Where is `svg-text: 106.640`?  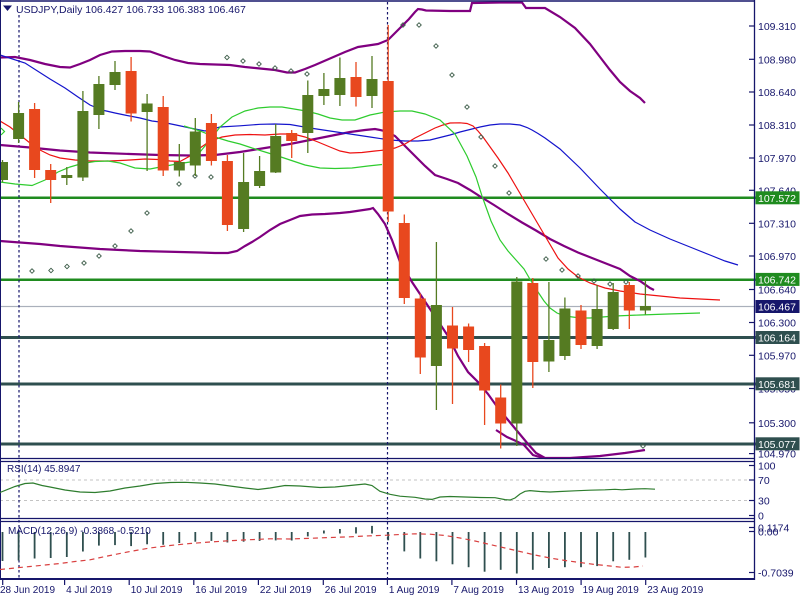 svg-text: 106.640 is located at coordinates (777, 291).